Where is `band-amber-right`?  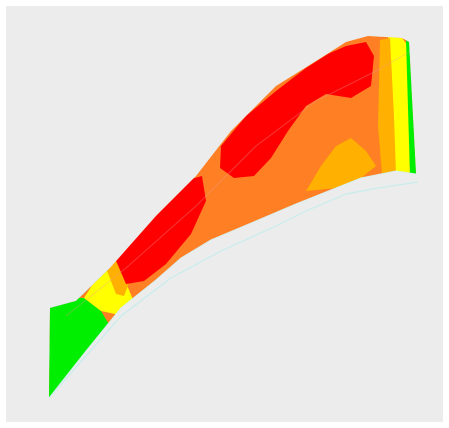 band-amber-right is located at coordinates (387, 106).